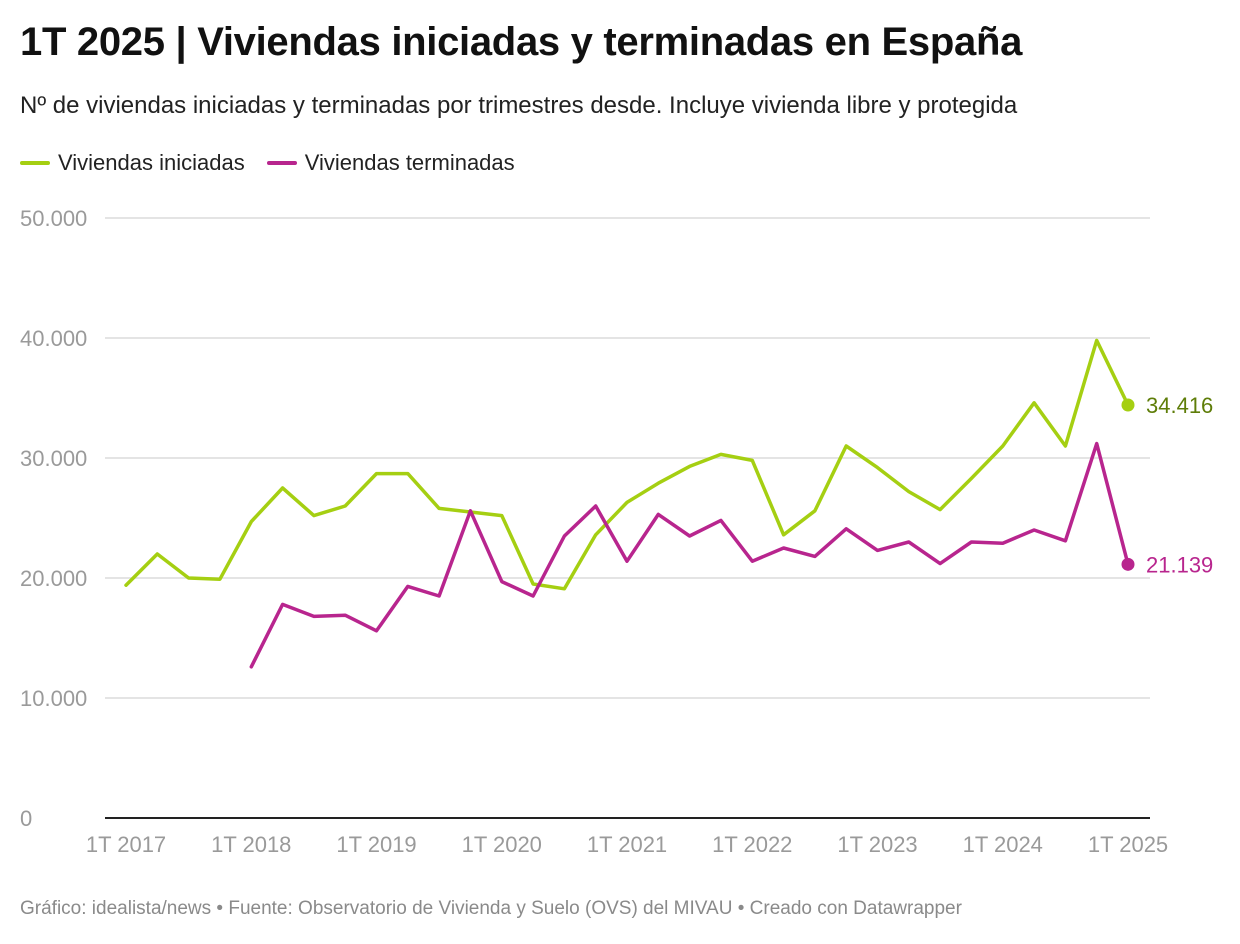  What do you see at coordinates (1179, 405) in the screenshot?
I see `end-label-iniciadas: 34.416` at bounding box center [1179, 405].